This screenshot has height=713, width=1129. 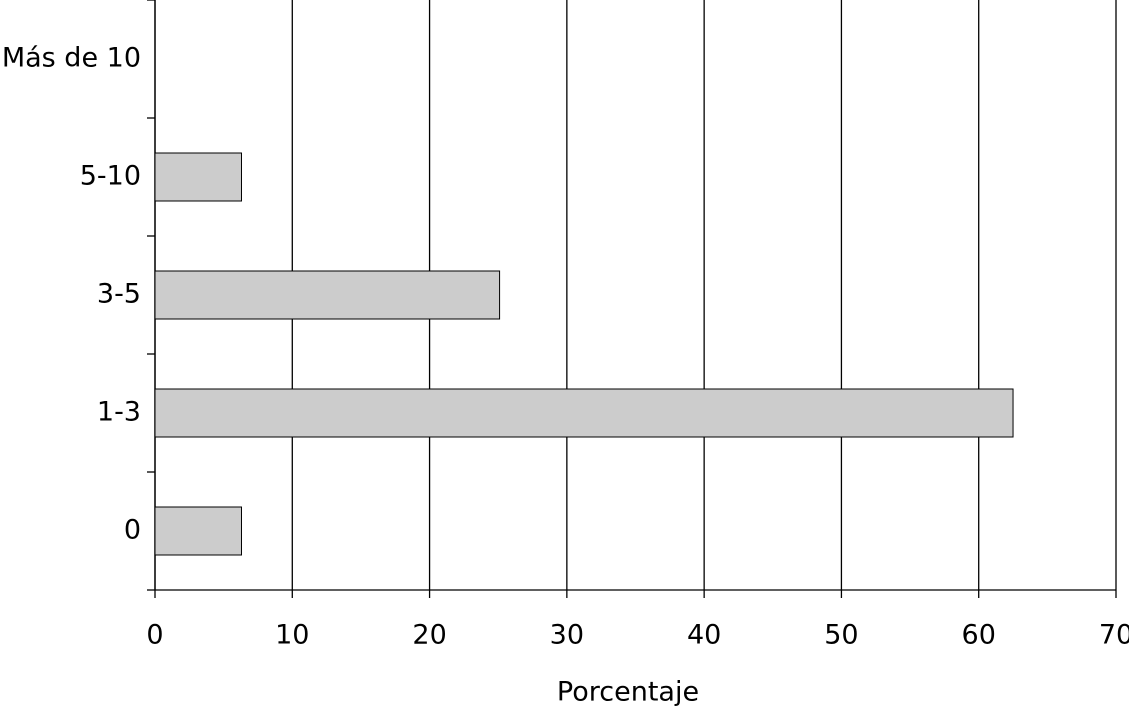 I want to click on y-tick-label: 0, so click(x=132, y=530).